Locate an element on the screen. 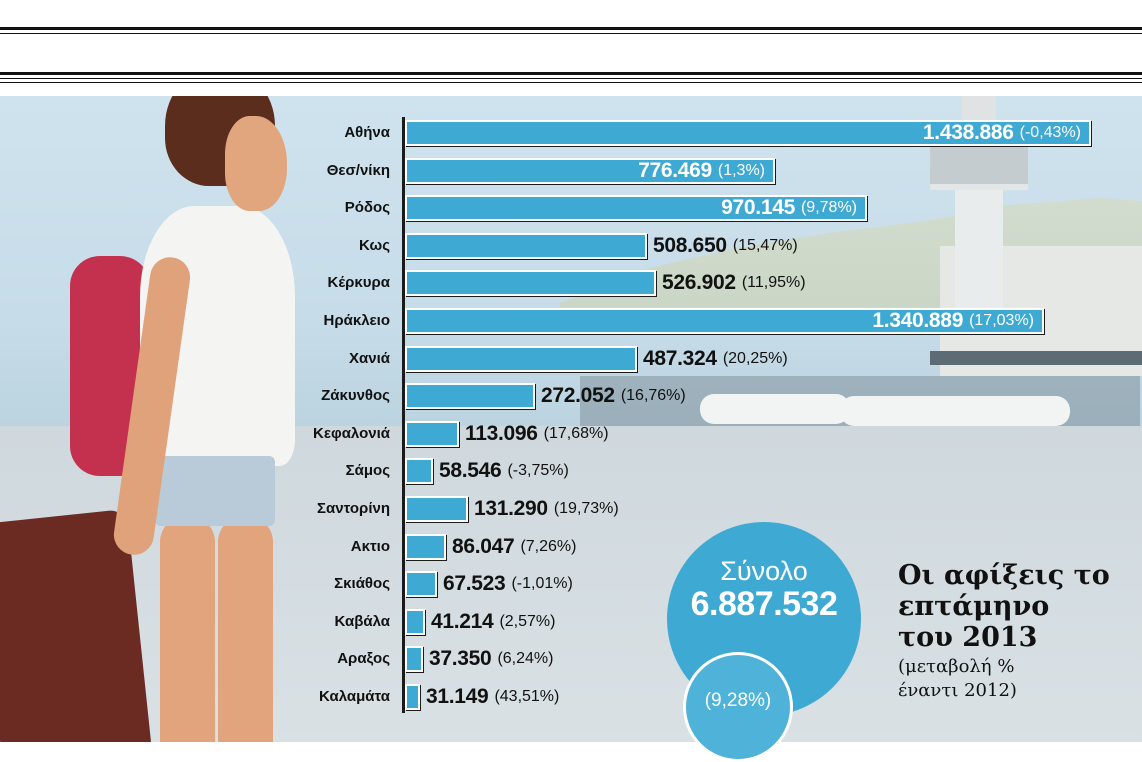 The width and height of the screenshot is (1142, 762). bar-row: Κέρκυρα 526.902 (11,95%) is located at coordinates (571, 283).